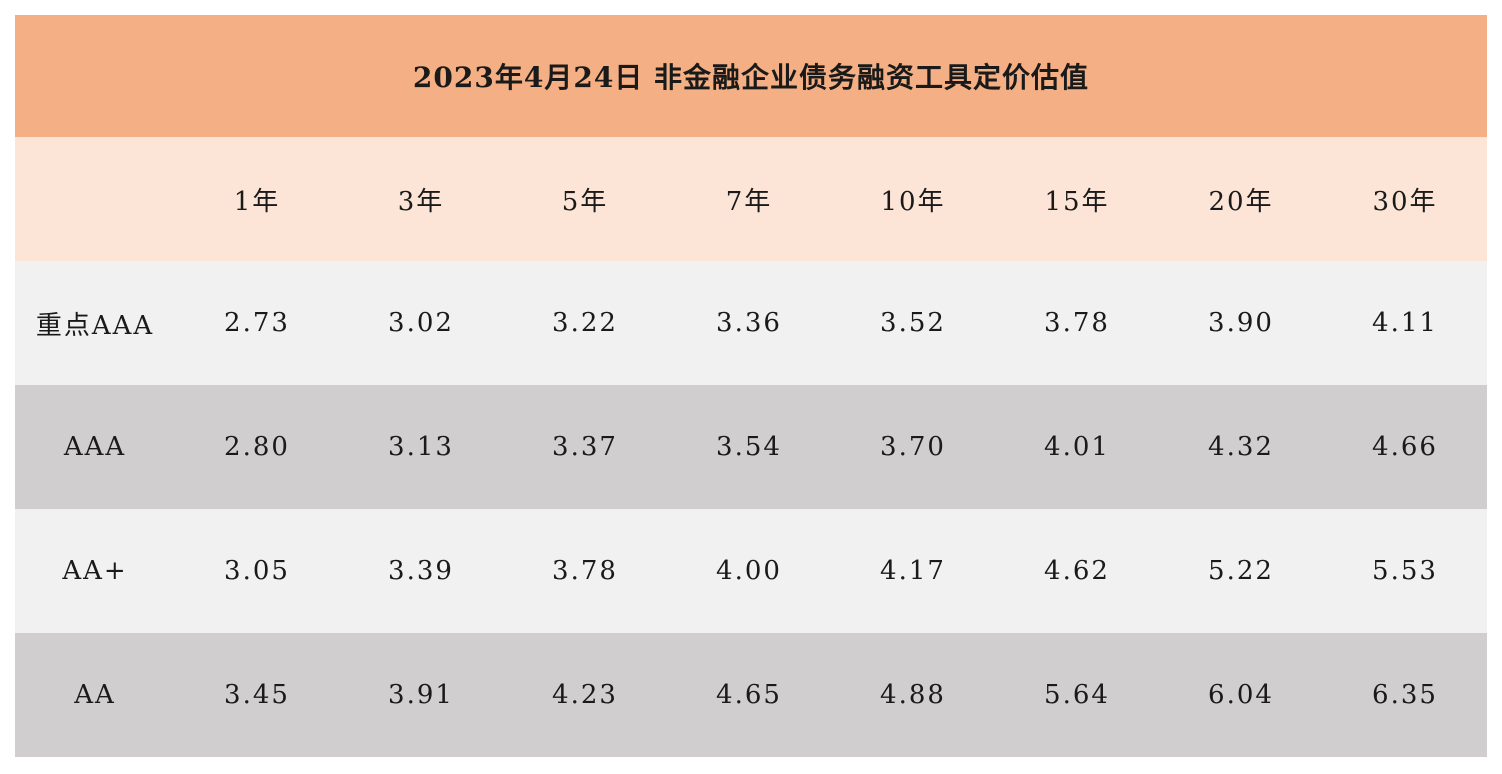  Describe the element at coordinates (95, 571) in the screenshot. I see `row-label: AA+` at that location.